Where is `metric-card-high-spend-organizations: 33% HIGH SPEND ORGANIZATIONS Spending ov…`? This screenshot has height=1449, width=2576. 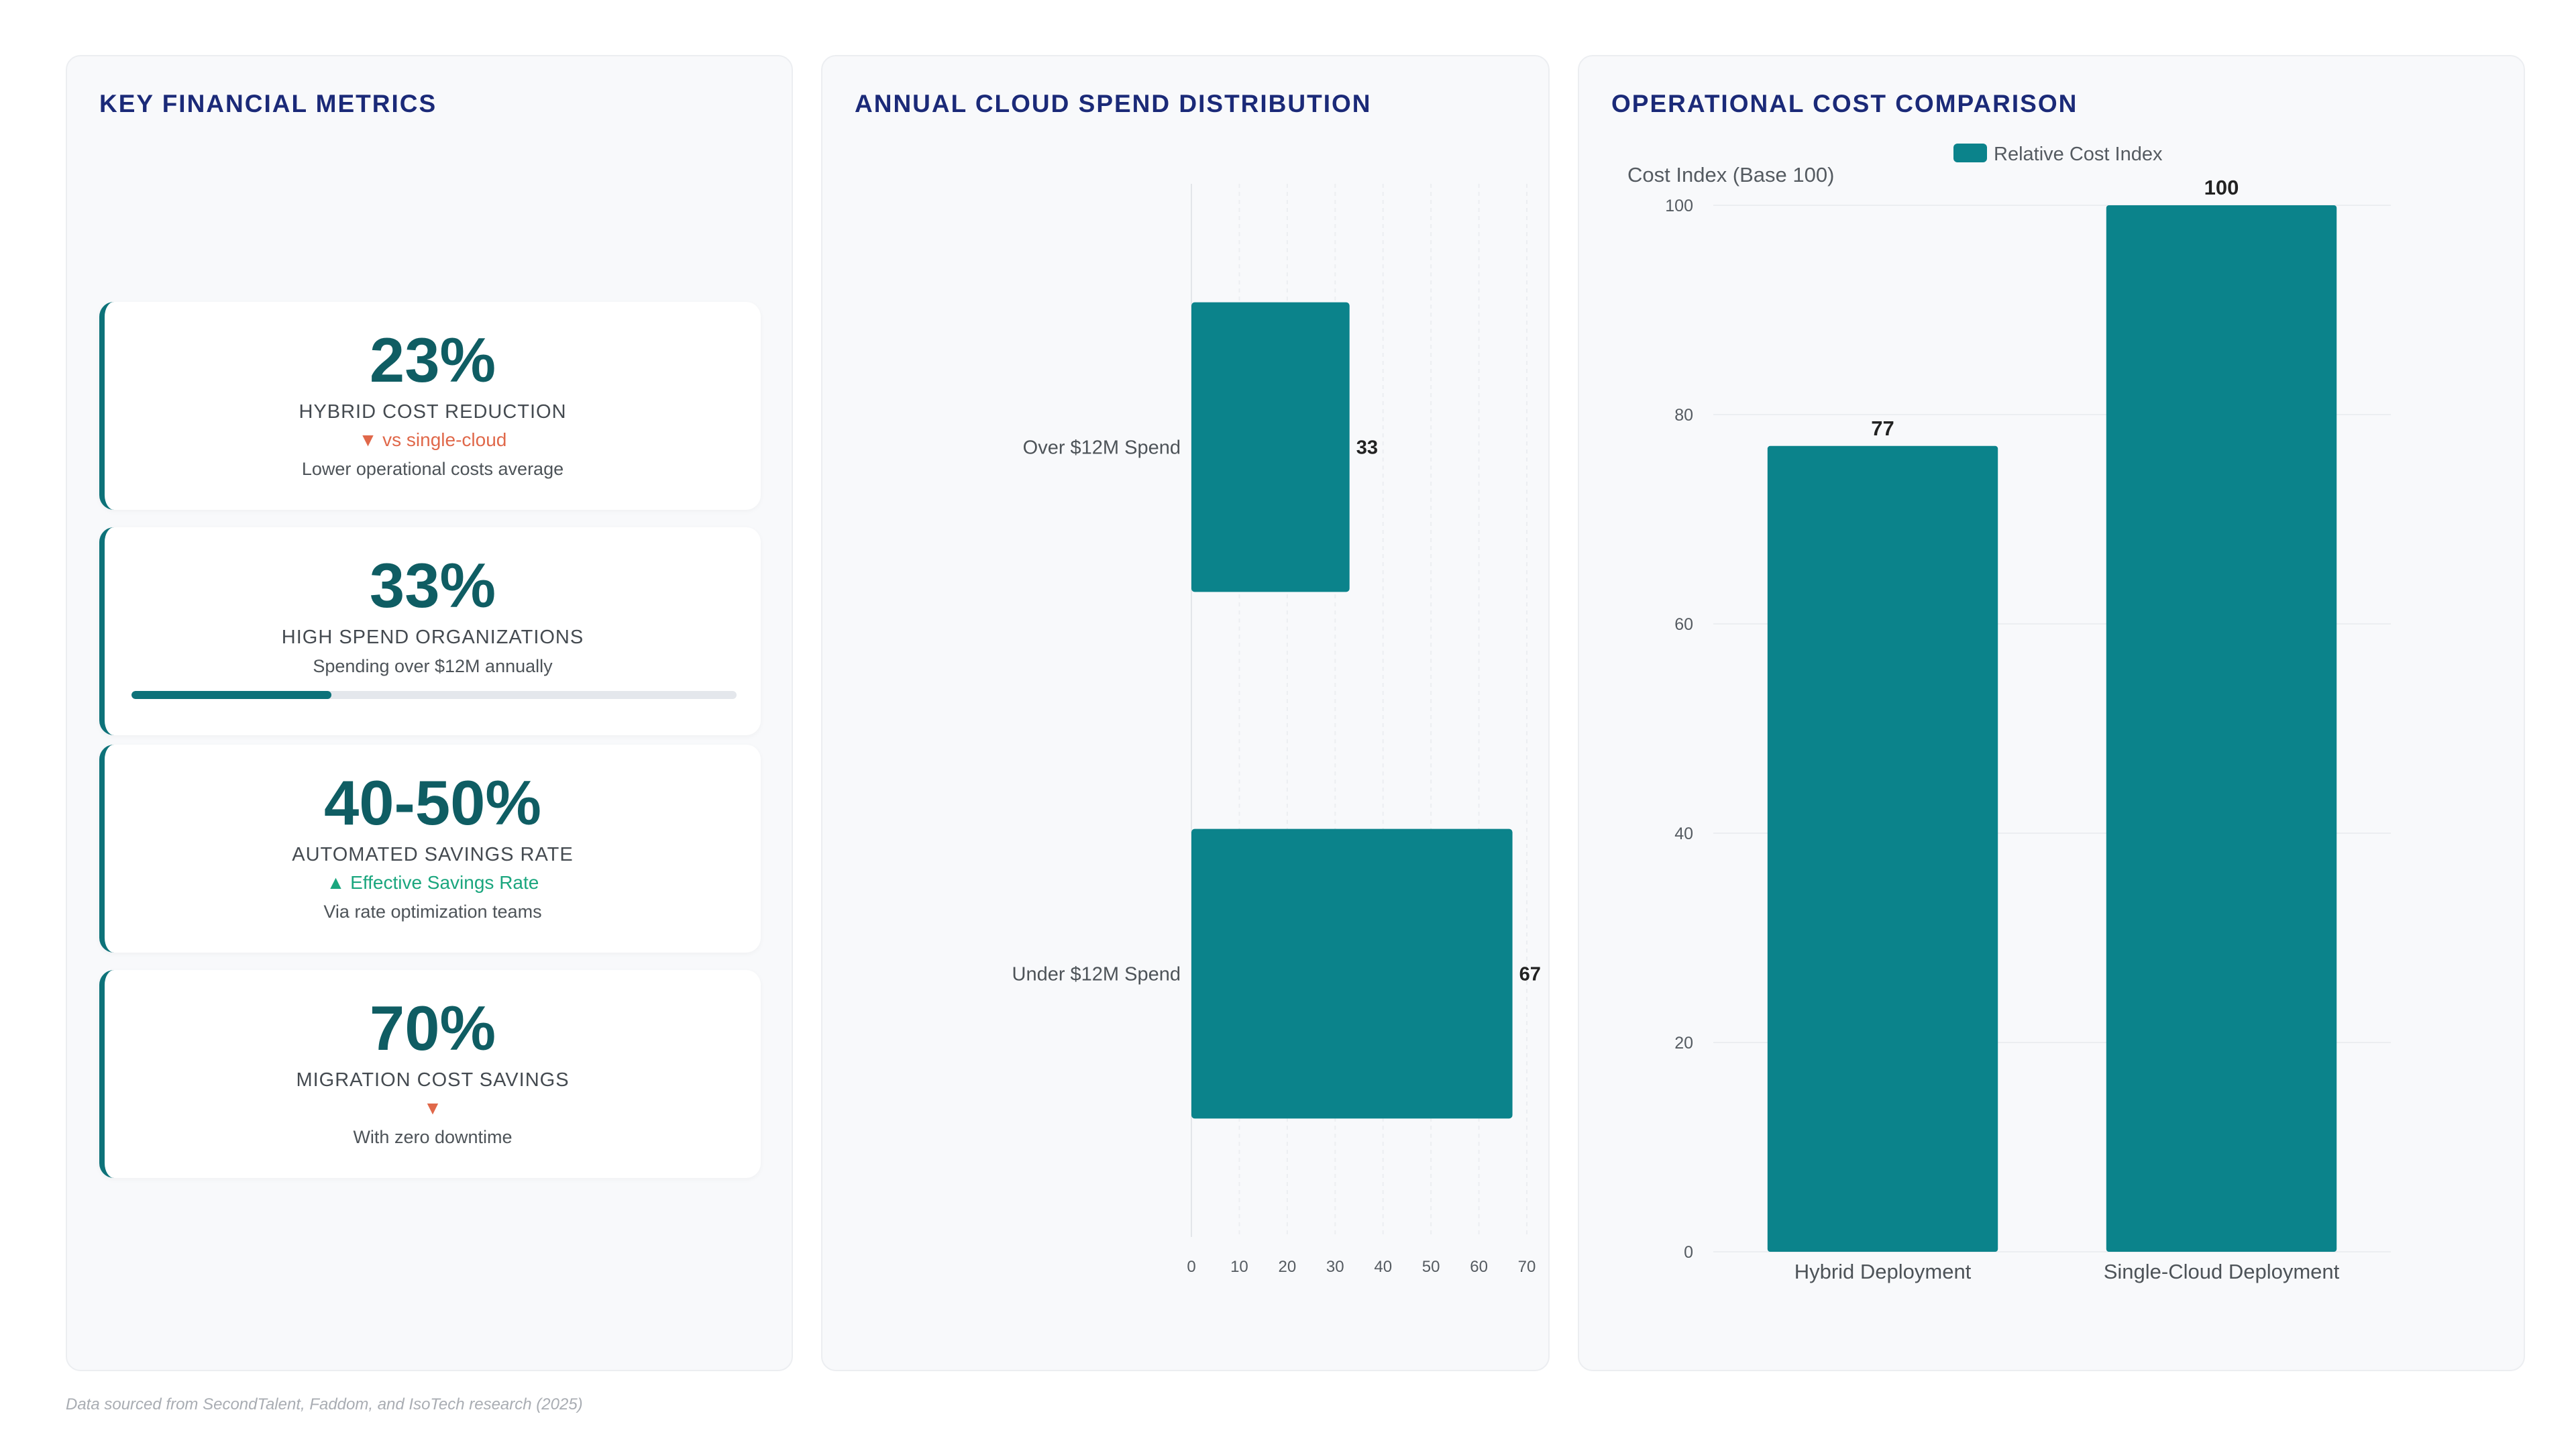 metric-card-high-spend-organizations: 33% HIGH SPEND ORGANIZATIONS Spending ov… is located at coordinates (430, 631).